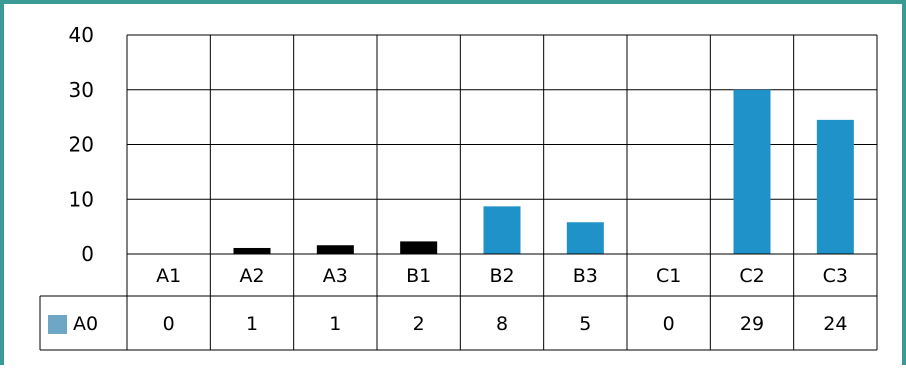  What do you see at coordinates (585, 238) in the screenshot?
I see `bar-b3` at bounding box center [585, 238].